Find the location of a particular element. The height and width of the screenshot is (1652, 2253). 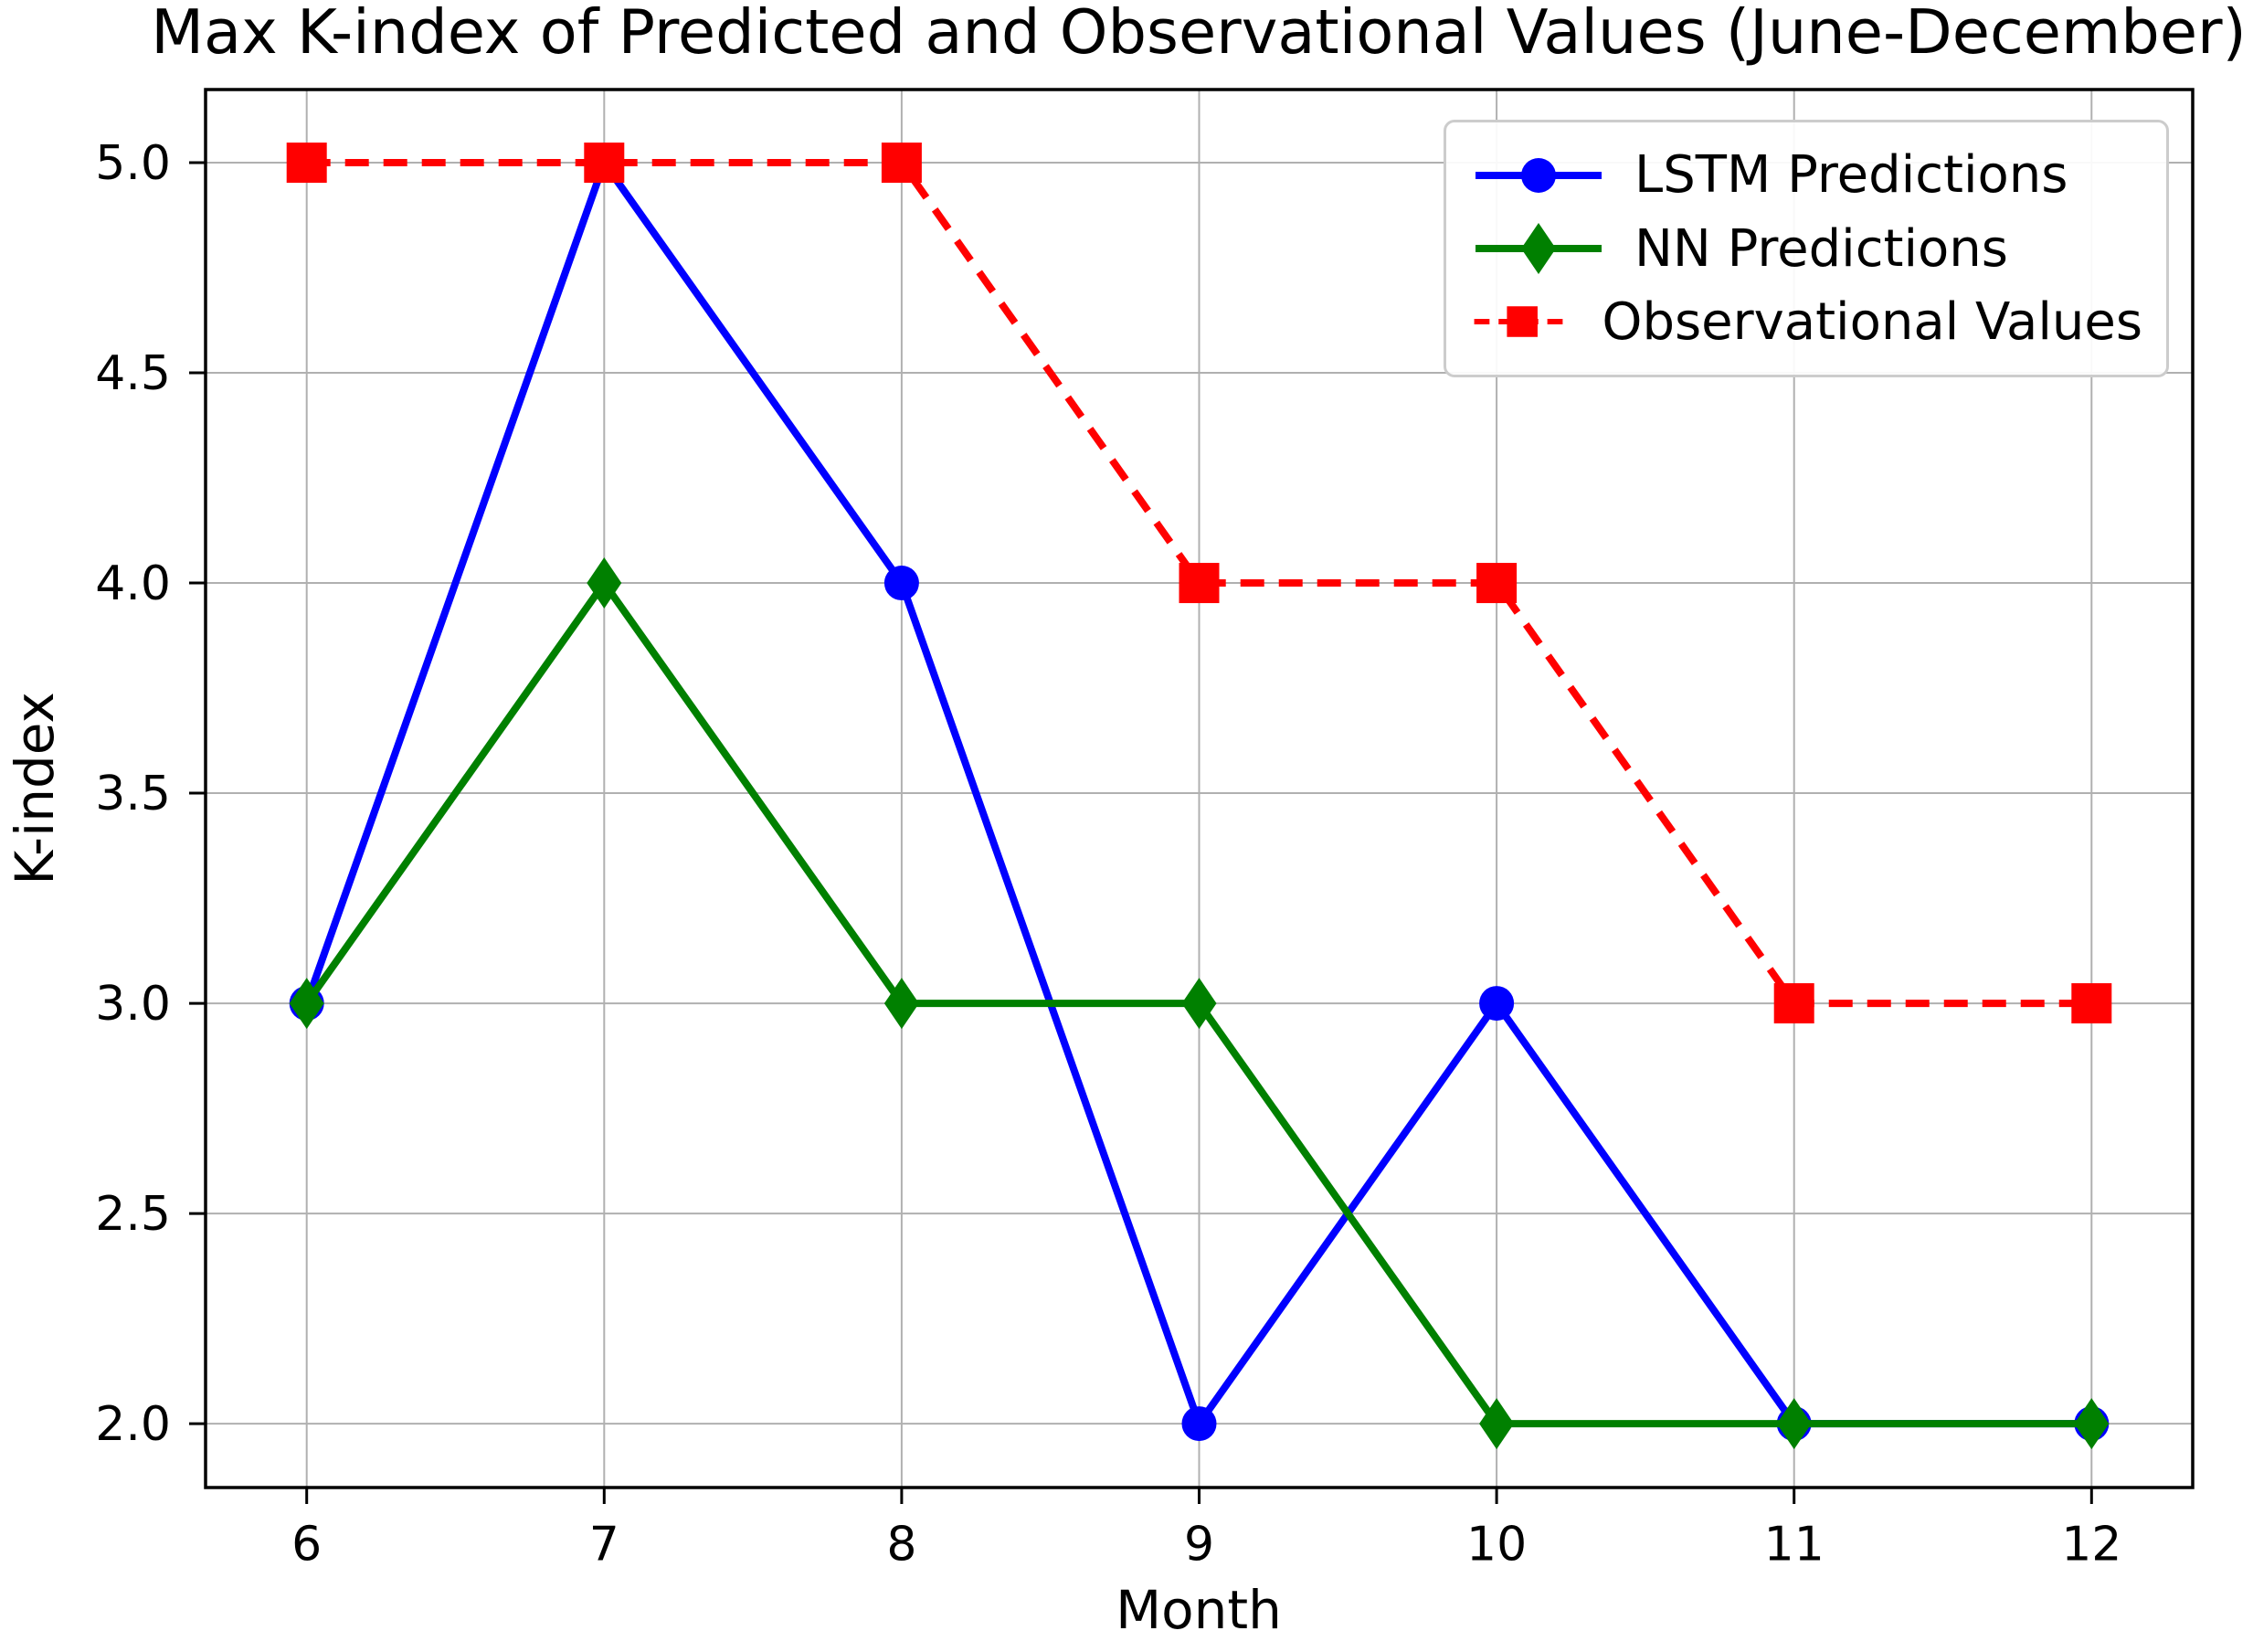

x-tick-label-11: 11 is located at coordinates (1795, 1546).